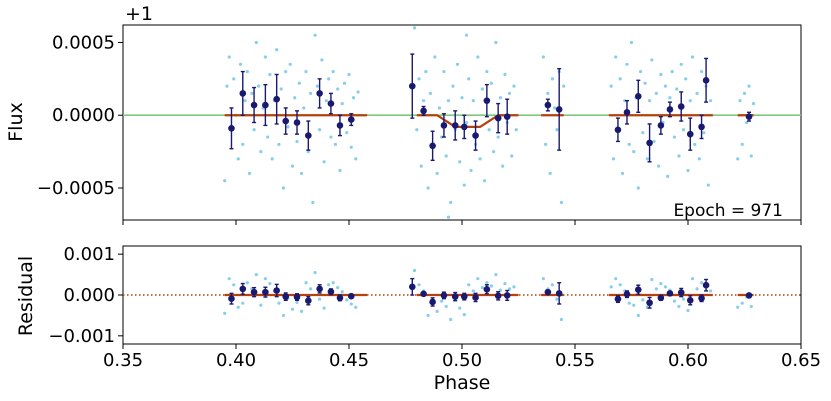  Describe the element at coordinates (26, 296) in the screenshot. I see `residual-axis-title: Residual` at that location.